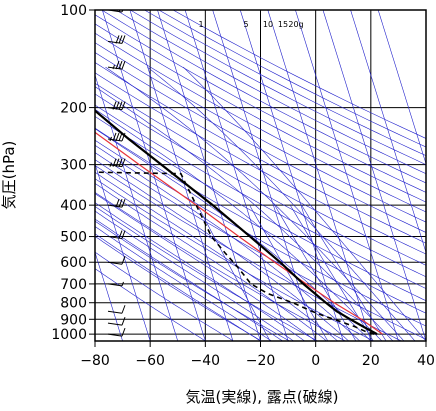 This screenshot has width=436, height=411. What do you see at coordinates (69, 335) in the screenshot?
I see `y-tick-label: 1000` at bounding box center [69, 335].